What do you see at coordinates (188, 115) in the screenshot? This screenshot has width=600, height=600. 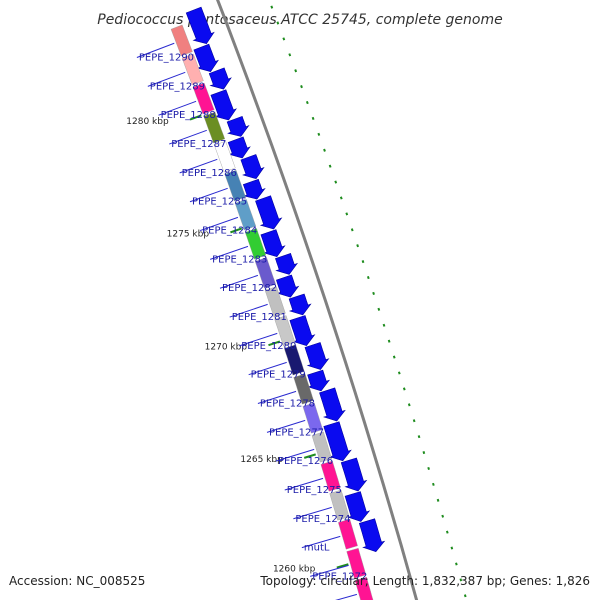 I see `gene-label: PEPE_1288` at bounding box center [188, 115].